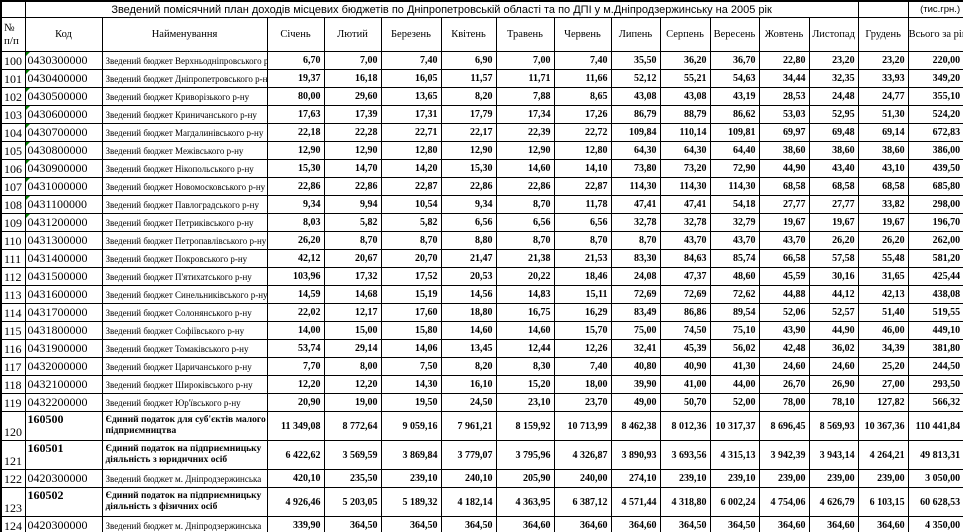 The width and height of the screenshot is (963, 532). I want to click on value-september: 86,62, so click(734, 114).